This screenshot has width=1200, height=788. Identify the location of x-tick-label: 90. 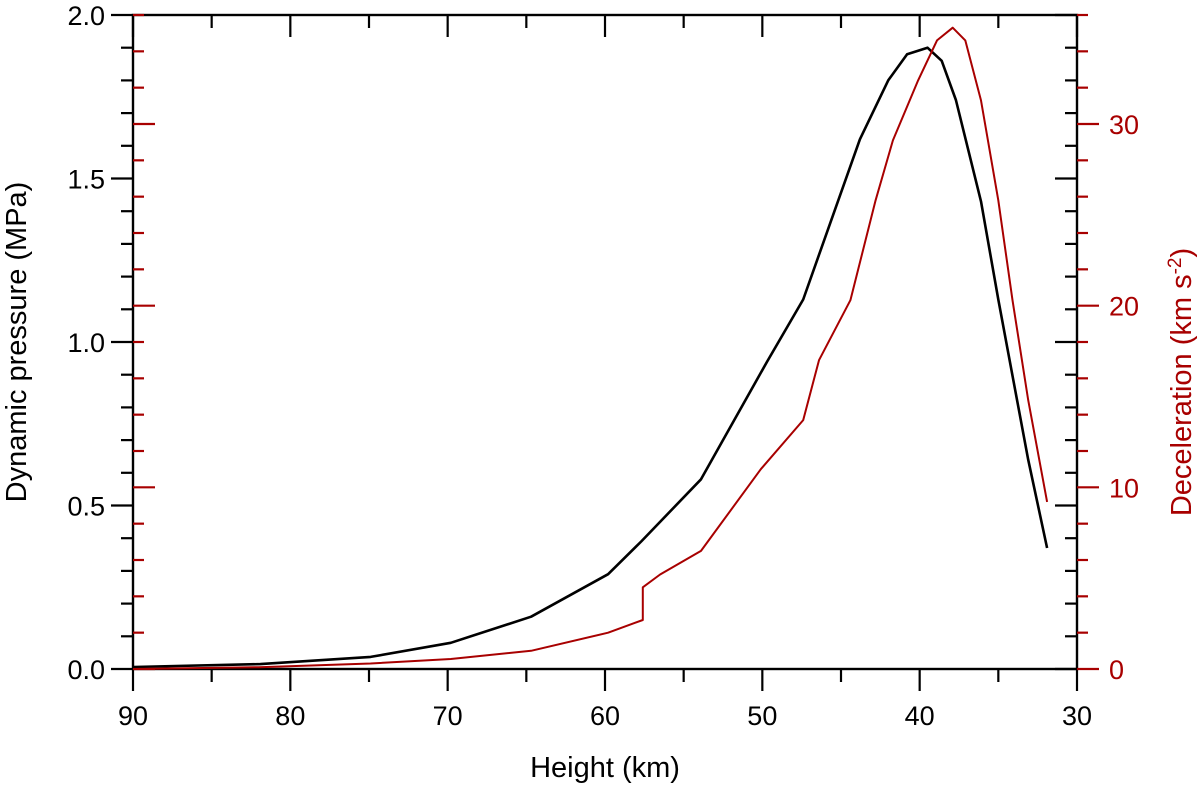
(133, 716).